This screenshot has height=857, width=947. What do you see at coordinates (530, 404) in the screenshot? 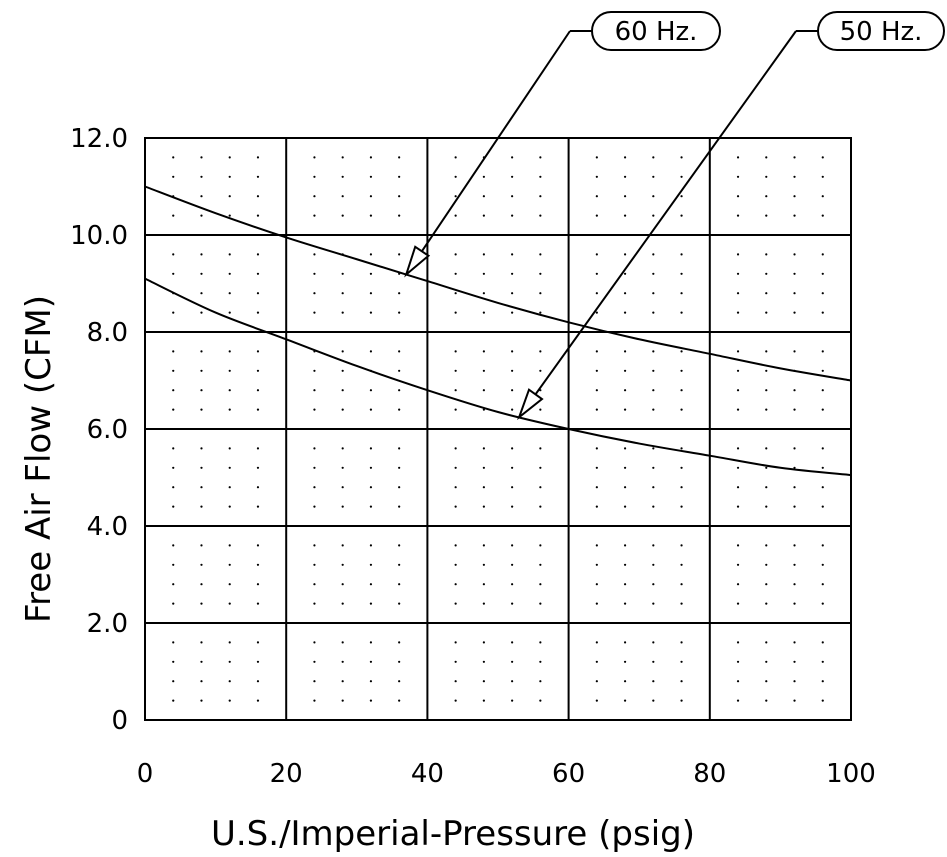
I see `callout-arrowhead` at bounding box center [530, 404].